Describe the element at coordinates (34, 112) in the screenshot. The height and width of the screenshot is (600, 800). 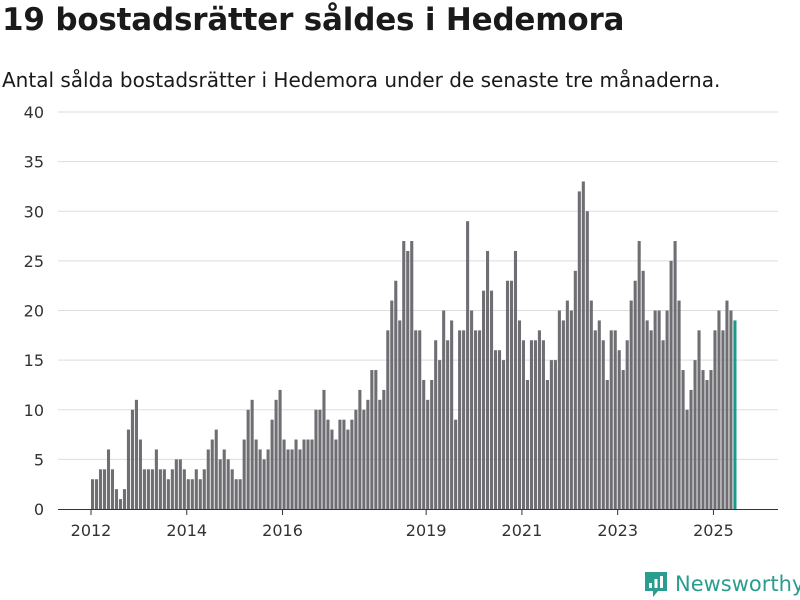
I see `y-tick-label: 40` at that location.